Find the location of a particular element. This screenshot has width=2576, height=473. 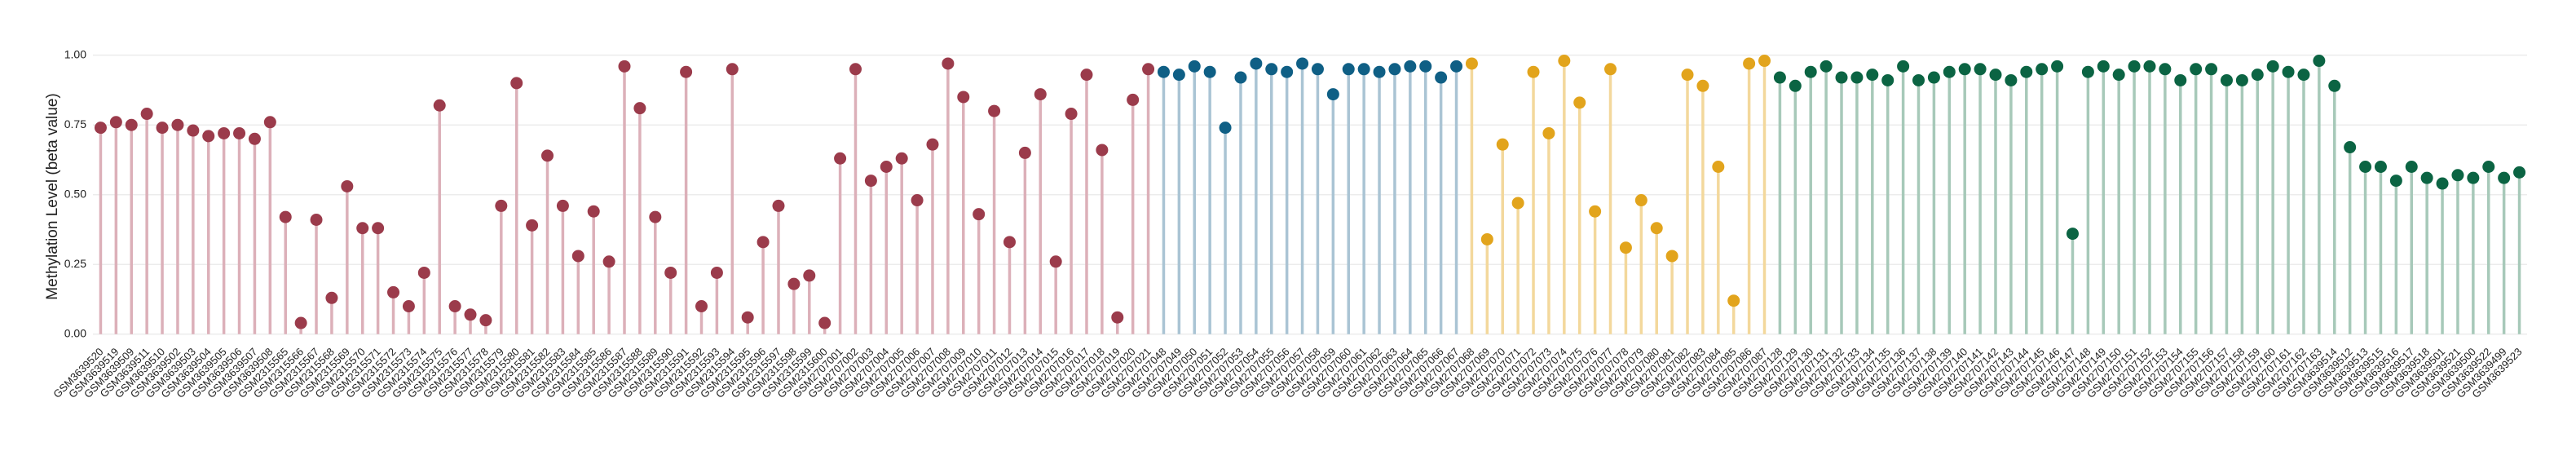

y-tick-label: 0.00 is located at coordinates (75, 332).